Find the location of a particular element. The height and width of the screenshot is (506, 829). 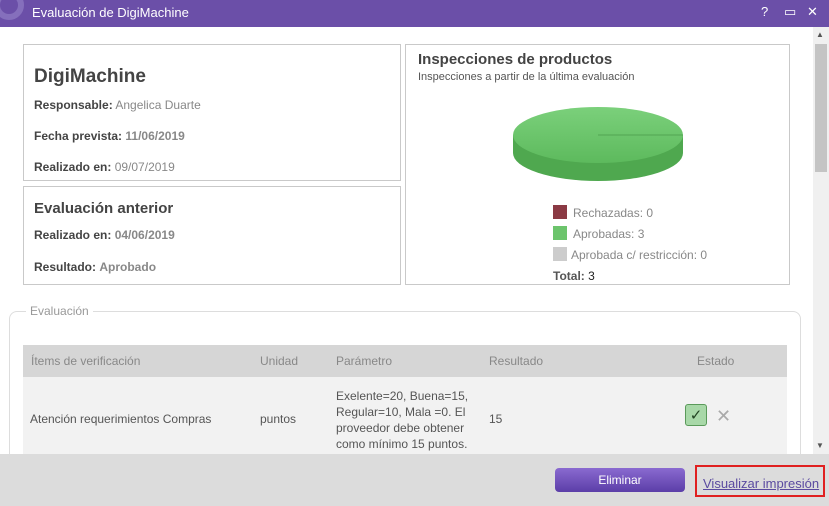

row-item: Atención requerimientos Compras is located at coordinates (121, 419).